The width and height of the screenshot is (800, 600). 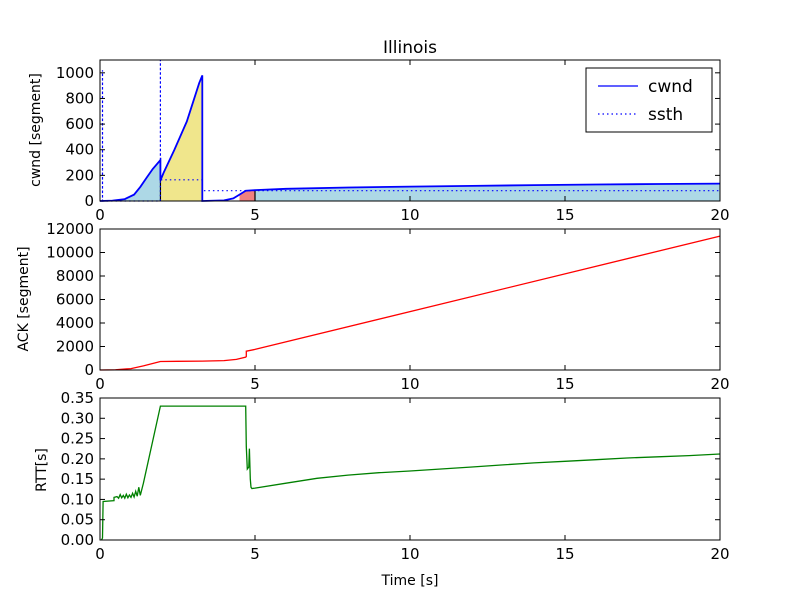 I want to click on y-tick-label: 6000, so click(x=75, y=300).